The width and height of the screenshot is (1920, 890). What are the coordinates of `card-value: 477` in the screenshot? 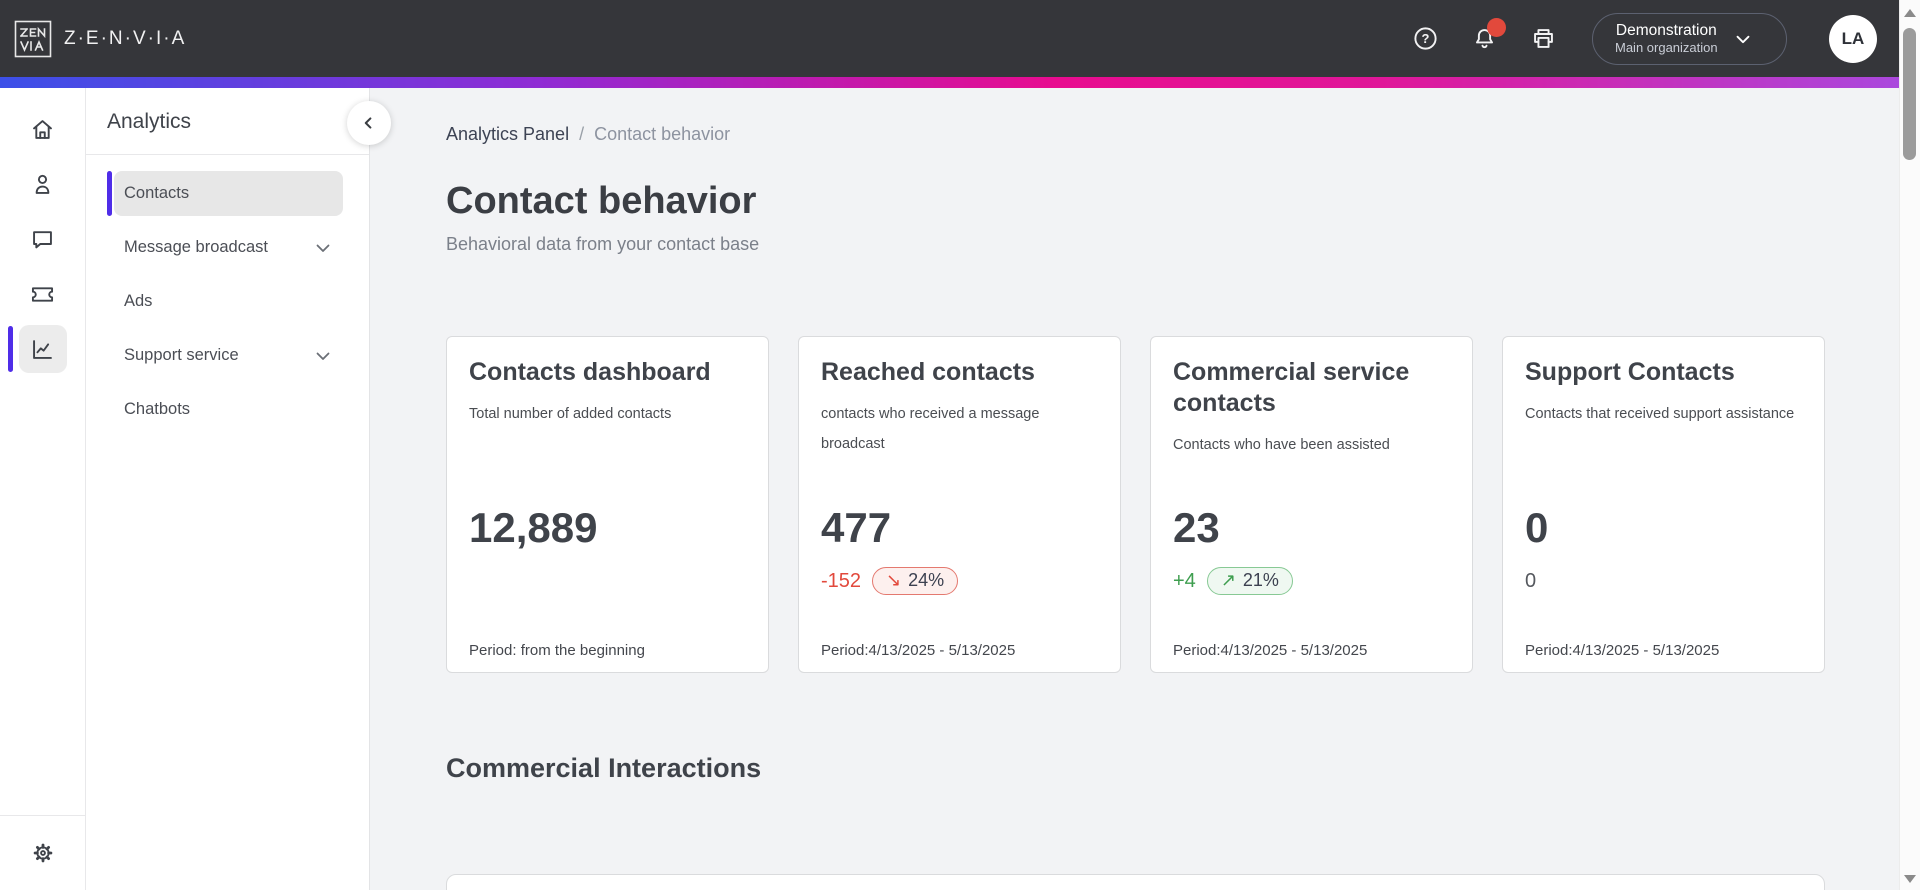 It's located at (856, 527).